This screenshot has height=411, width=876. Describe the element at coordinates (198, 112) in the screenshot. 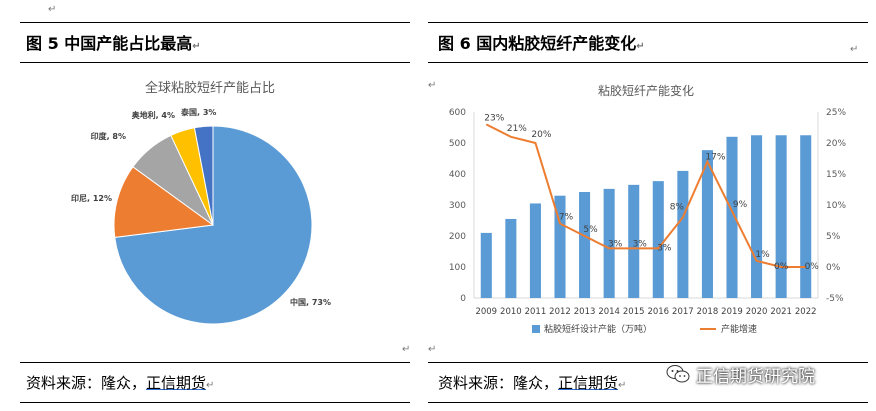

I see `pie-slice-label: 泰国, 3%` at that location.